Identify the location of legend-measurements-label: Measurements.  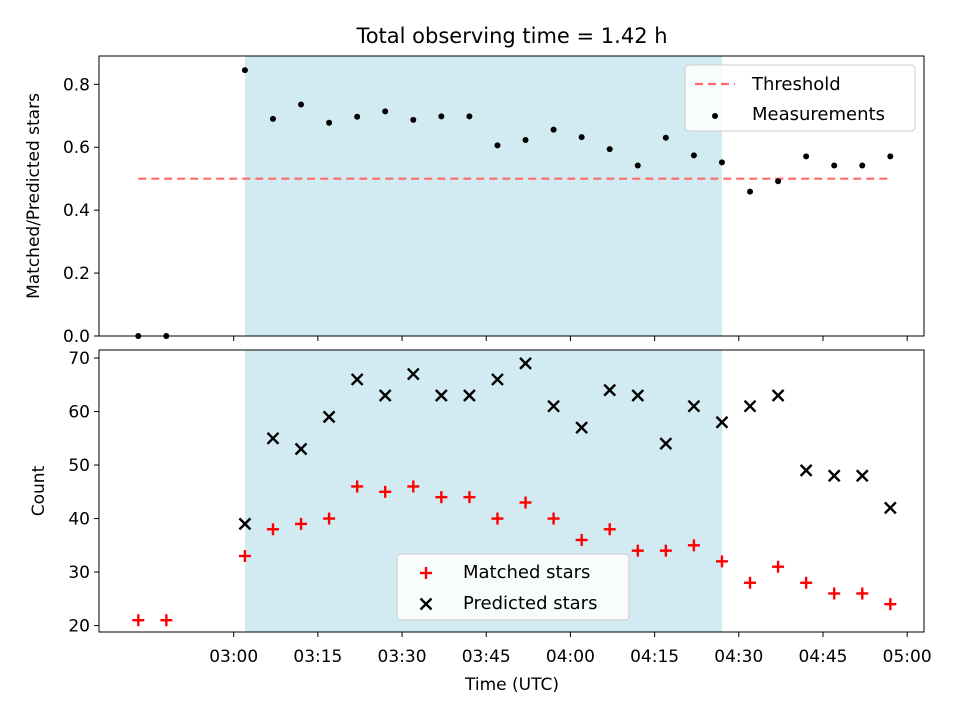
(818, 114).